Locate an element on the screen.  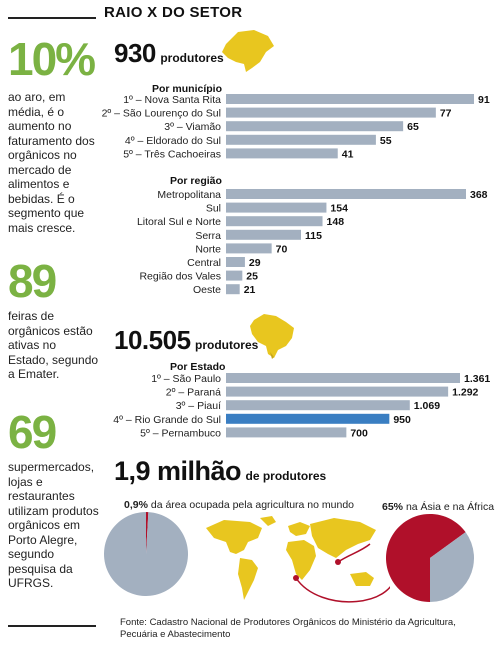
bar-category-label: 4º – Rio Grande do Sul is located at coordinates (167, 420).